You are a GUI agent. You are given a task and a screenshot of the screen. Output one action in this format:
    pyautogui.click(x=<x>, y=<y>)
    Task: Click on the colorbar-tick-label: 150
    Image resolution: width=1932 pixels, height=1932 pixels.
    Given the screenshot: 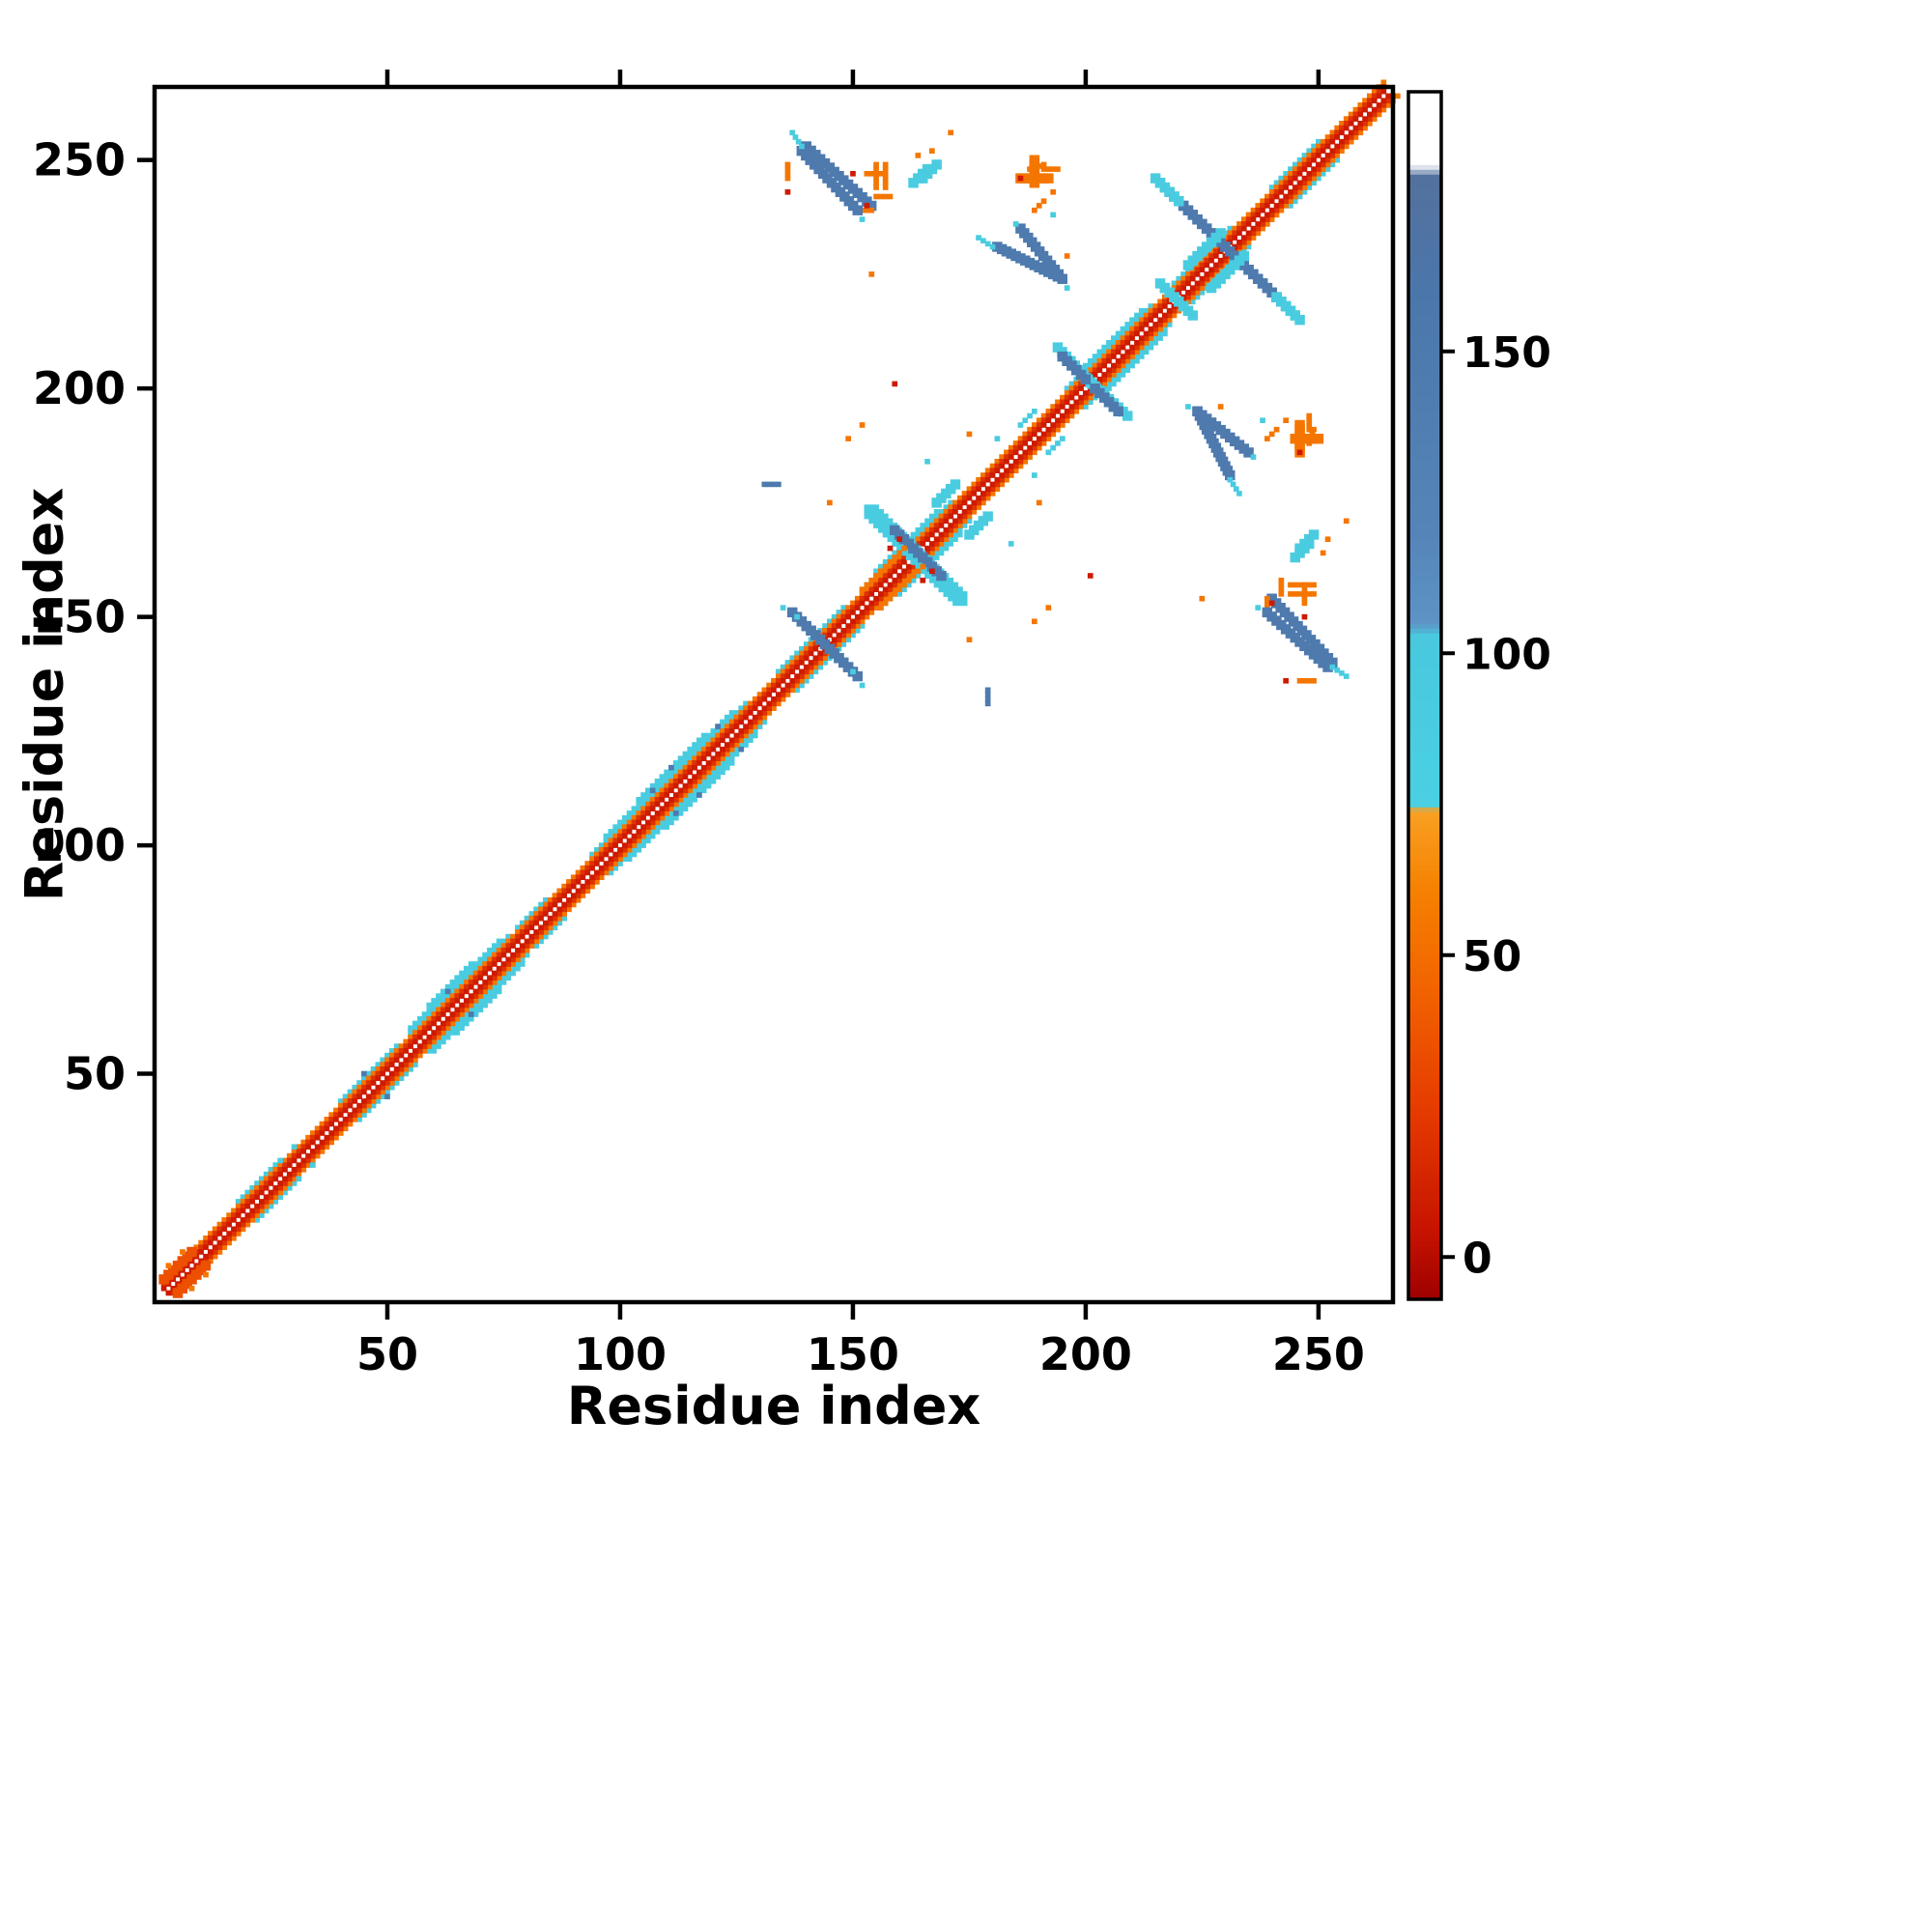 What is the action you would take?
    pyautogui.click(x=1507, y=353)
    